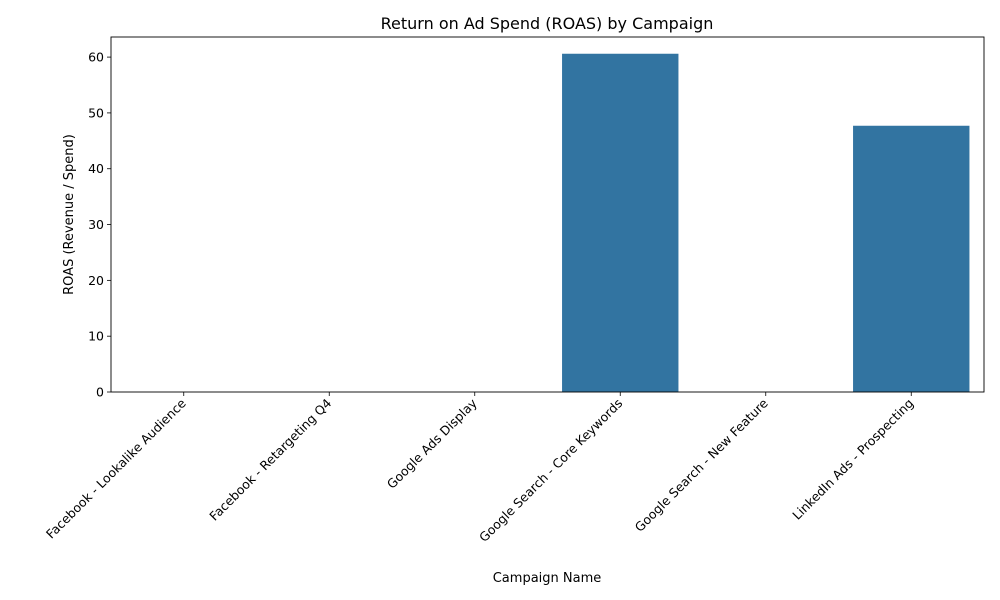 This screenshot has width=1000, height=600. I want to click on y-tick-label: 60, so click(96, 57).